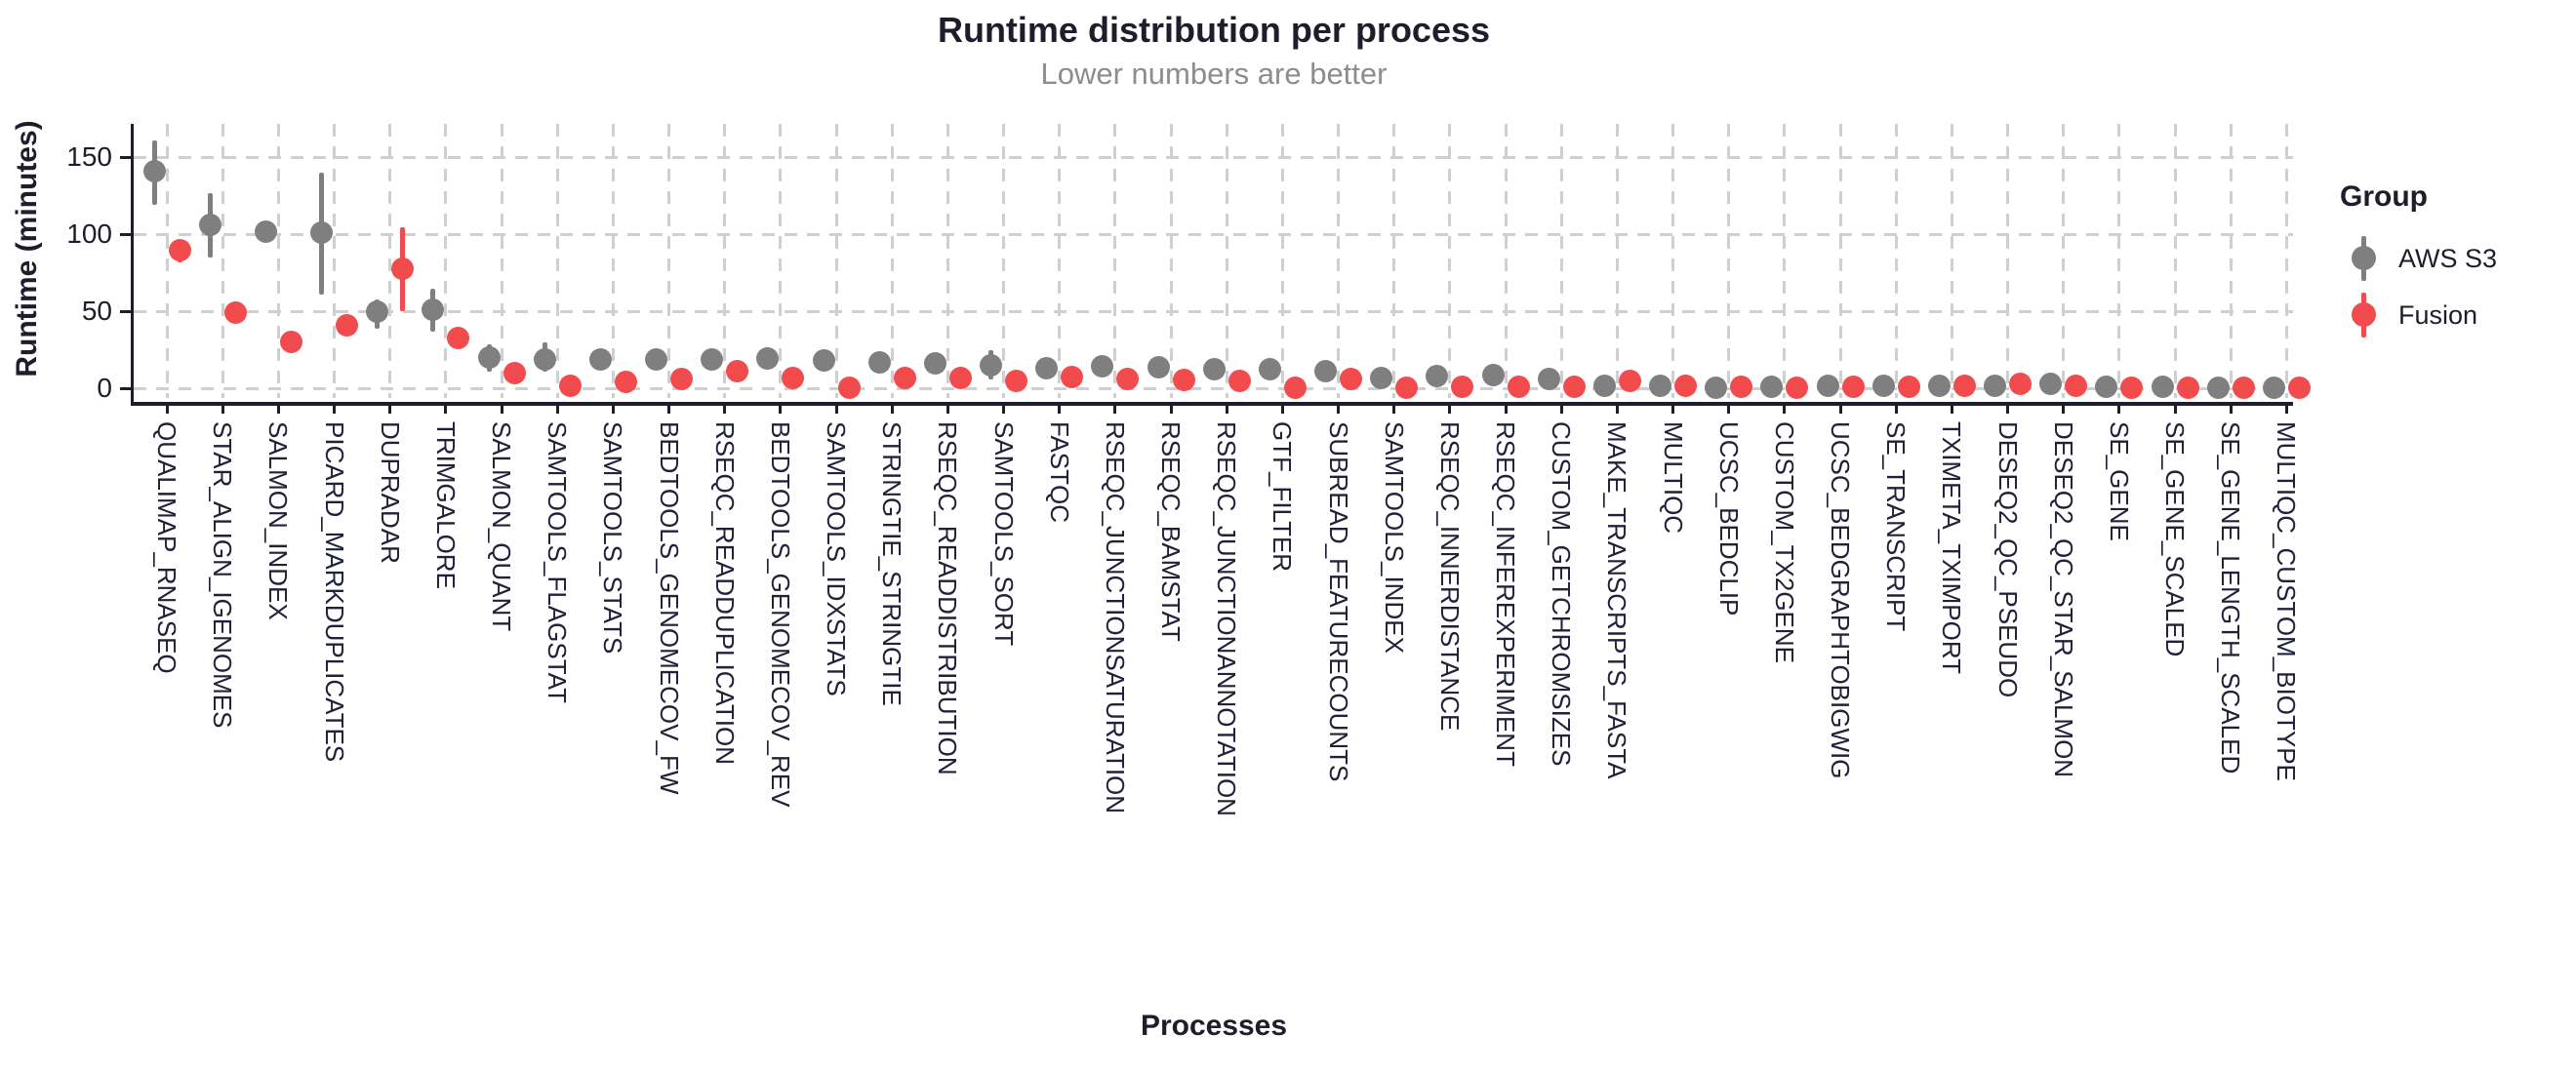  What do you see at coordinates (89, 235) in the screenshot?
I see `y-tick-label: 100` at bounding box center [89, 235].